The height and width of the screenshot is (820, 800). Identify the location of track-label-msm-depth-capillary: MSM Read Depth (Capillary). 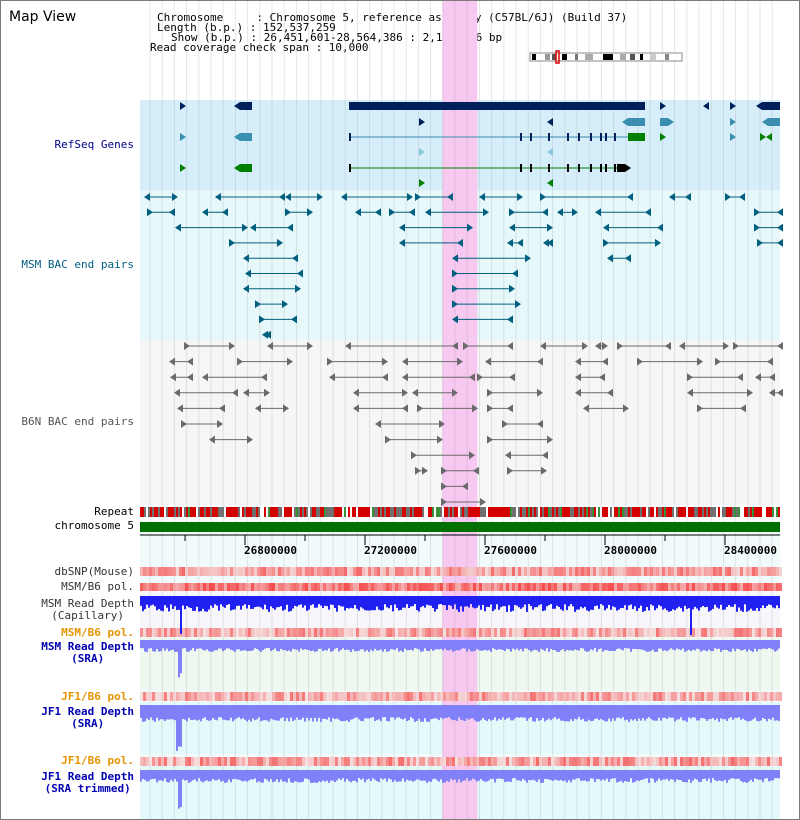
(87, 609).